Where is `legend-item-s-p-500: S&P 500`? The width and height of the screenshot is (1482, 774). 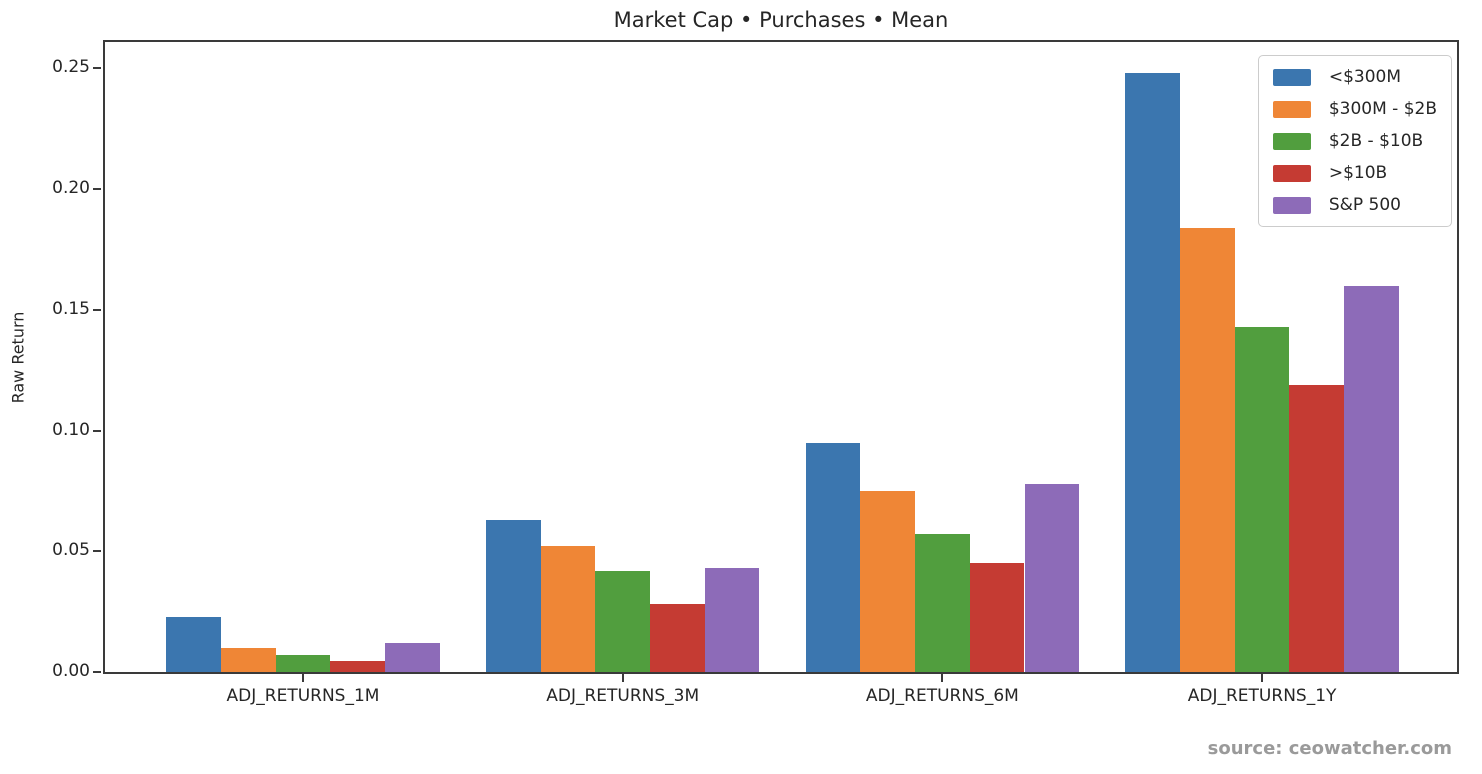 legend-item-s-p-500: S&P 500 is located at coordinates (1354, 205).